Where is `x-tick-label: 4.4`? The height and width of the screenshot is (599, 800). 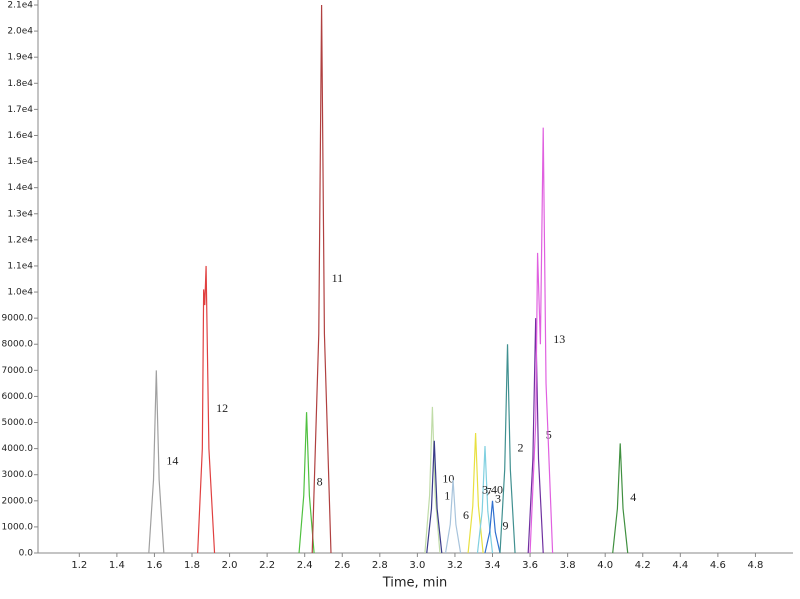 x-tick-label: 4.4 is located at coordinates (680, 565).